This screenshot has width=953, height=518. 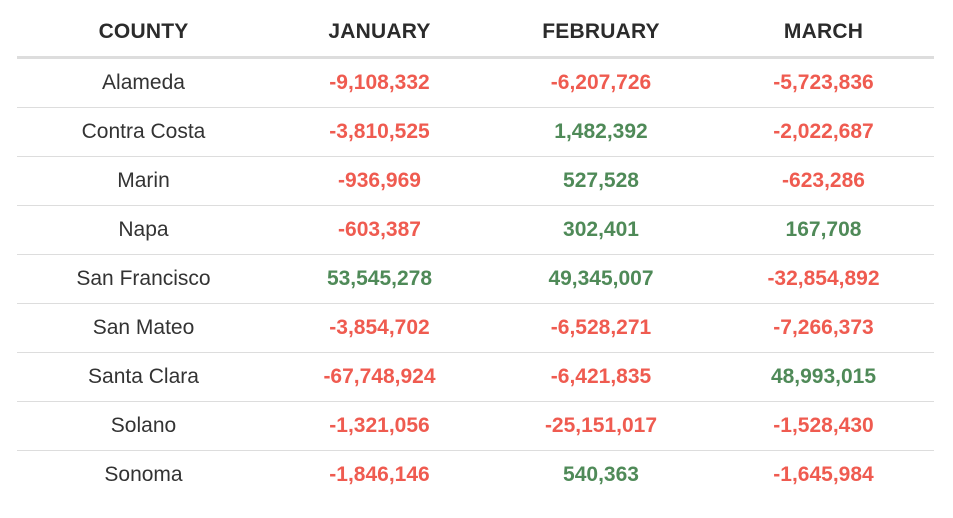 What do you see at coordinates (823, 132) in the screenshot?
I see `march-value: -2,022,687` at bounding box center [823, 132].